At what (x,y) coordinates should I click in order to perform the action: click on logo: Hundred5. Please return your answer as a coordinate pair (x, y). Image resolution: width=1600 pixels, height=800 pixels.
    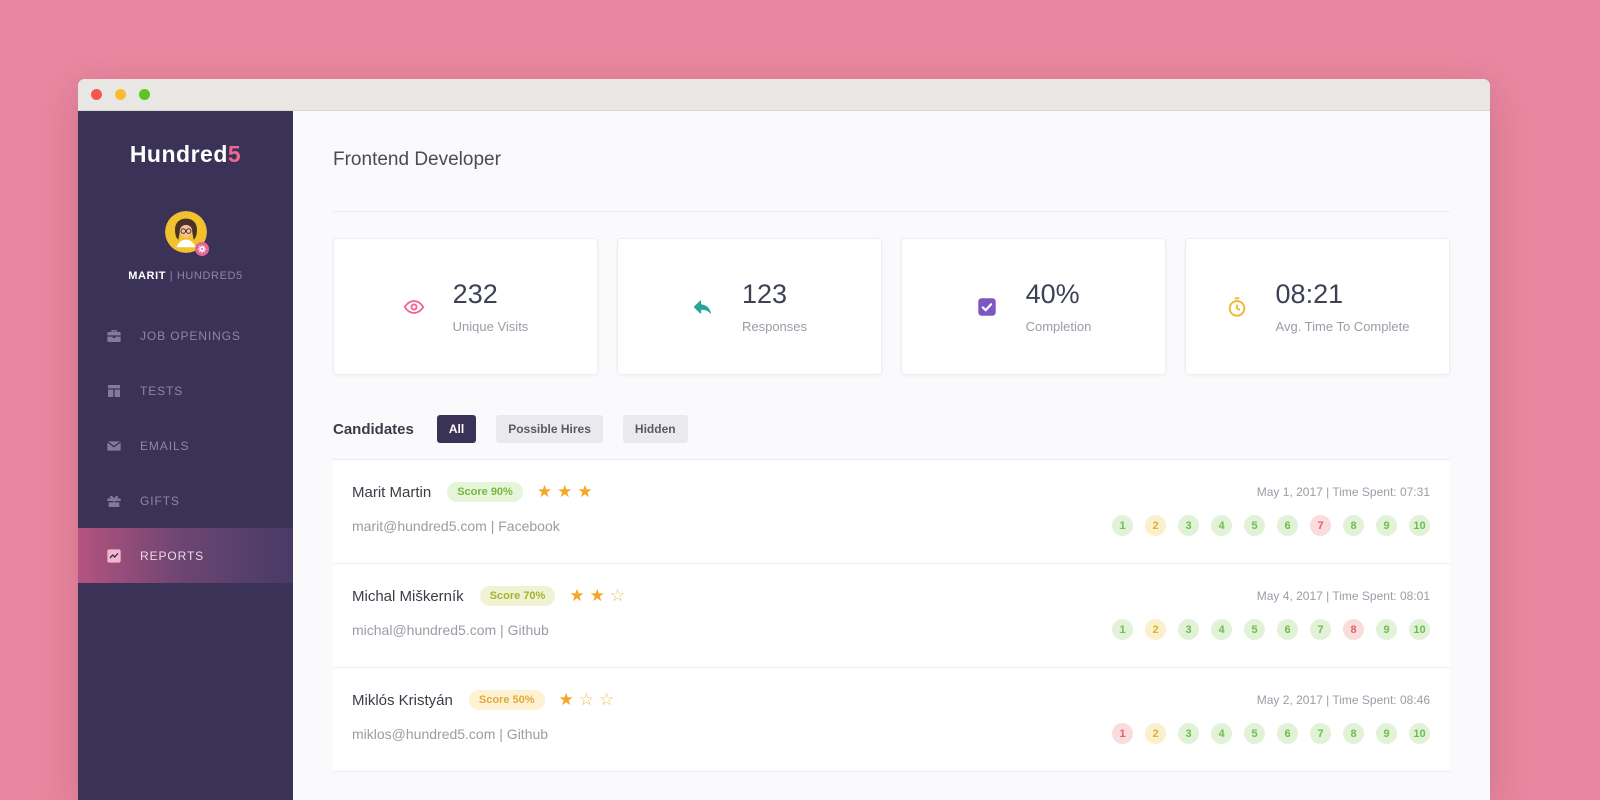
    Looking at the image, I should click on (185, 156).